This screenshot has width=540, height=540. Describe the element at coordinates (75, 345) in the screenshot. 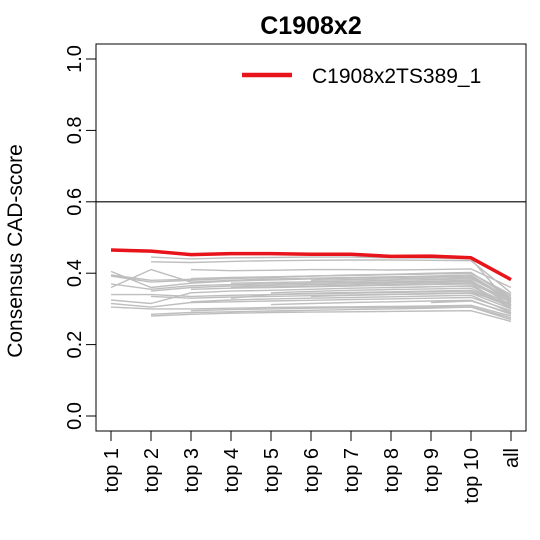

I see `y-tick-label-1: 0.2` at that location.